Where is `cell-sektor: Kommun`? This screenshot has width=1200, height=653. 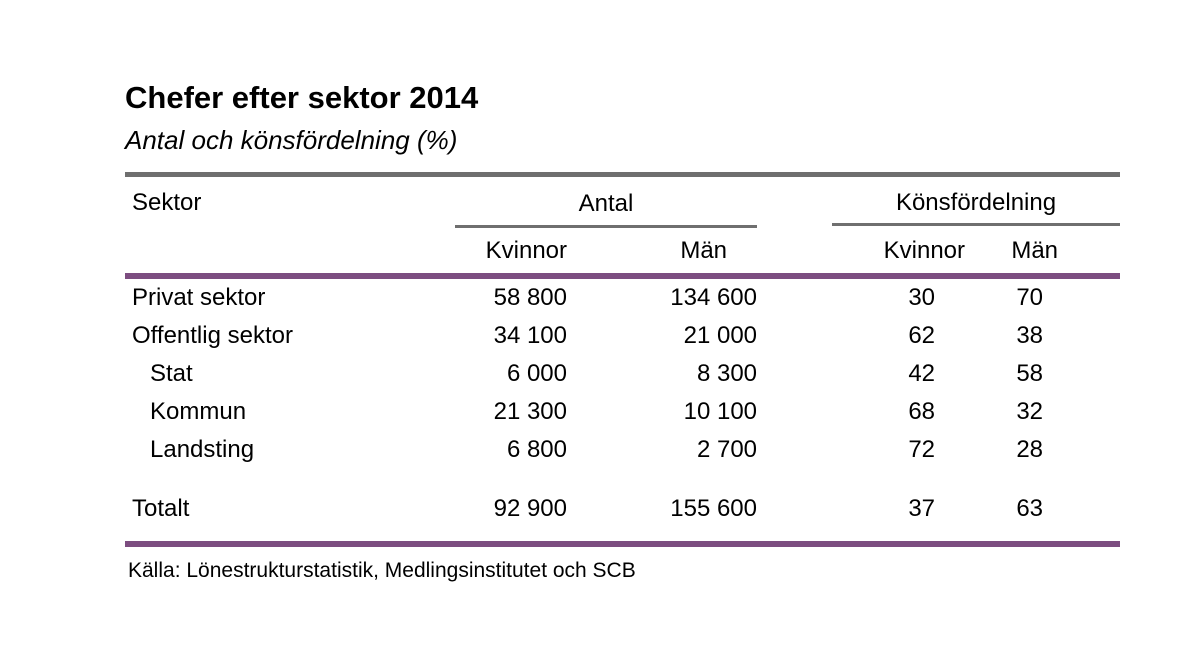 cell-sektor: Kommun is located at coordinates (198, 411).